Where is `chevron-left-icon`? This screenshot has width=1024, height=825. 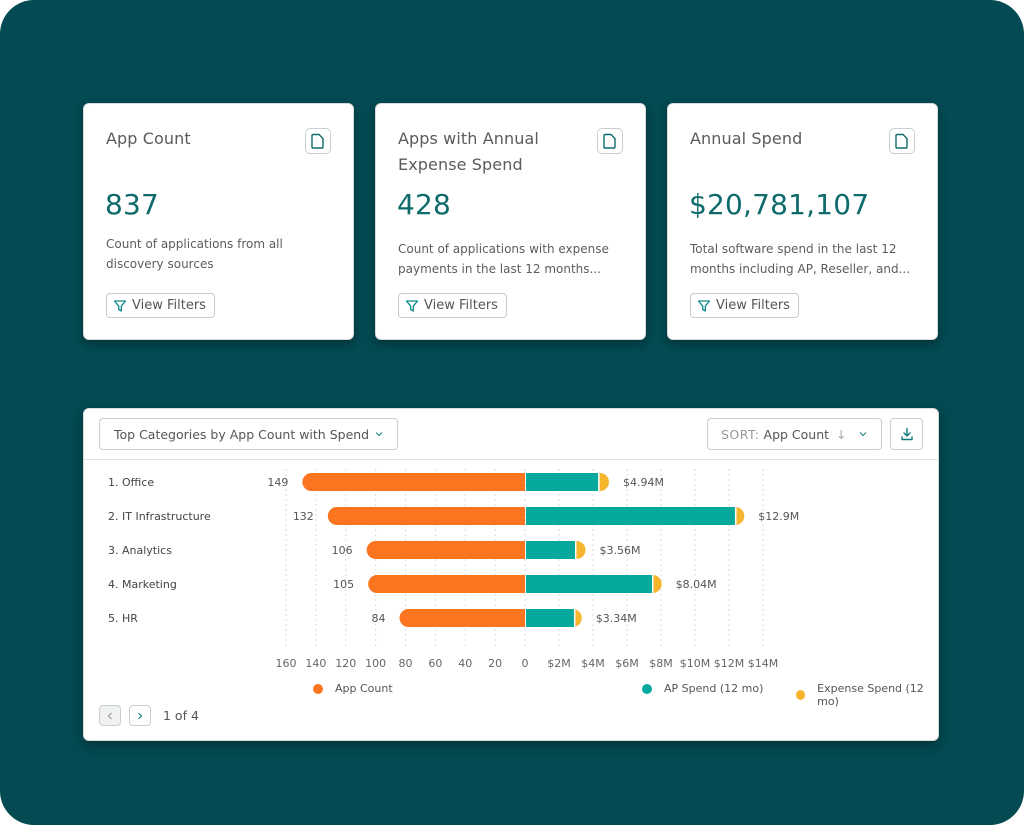
chevron-left-icon is located at coordinates (109, 715).